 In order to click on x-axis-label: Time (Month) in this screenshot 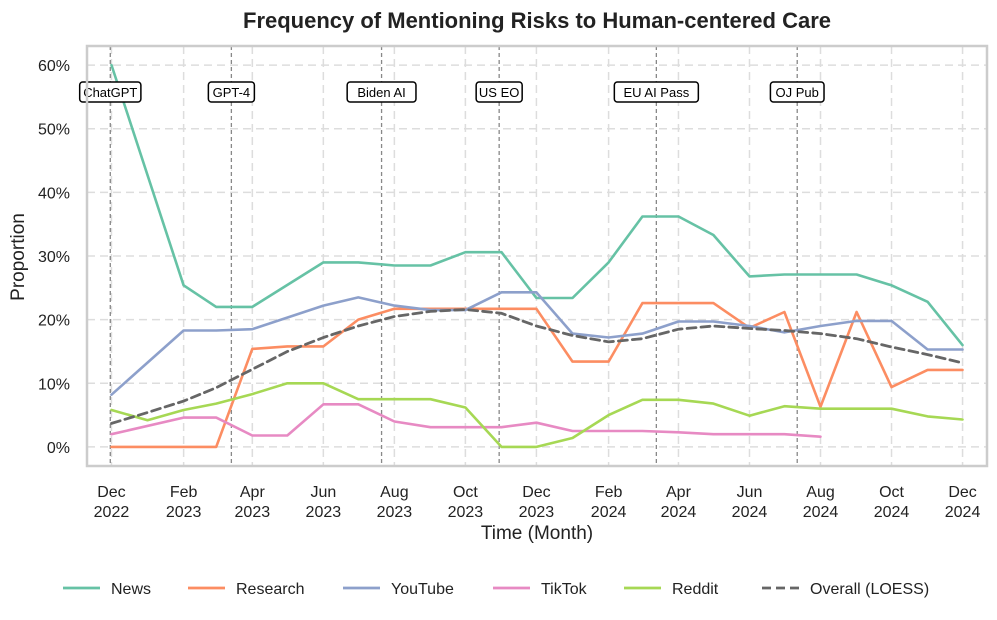, I will do `click(537, 533)`.